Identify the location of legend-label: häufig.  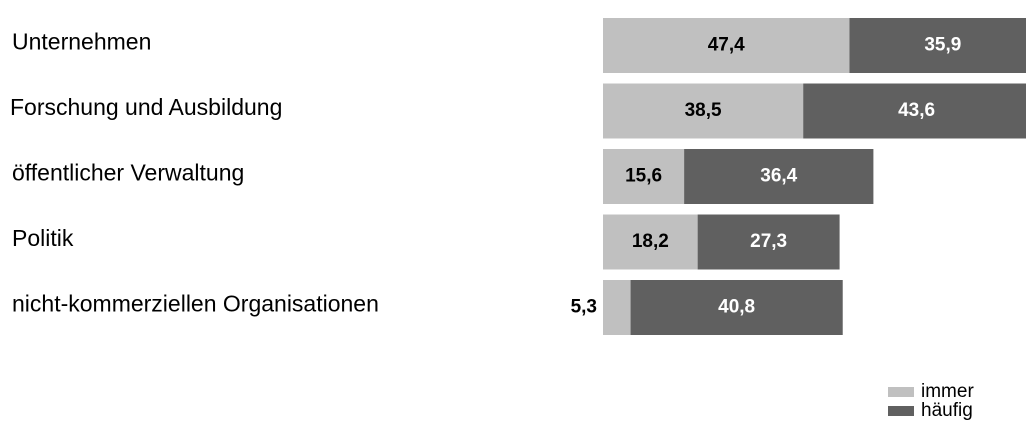
(947, 410).